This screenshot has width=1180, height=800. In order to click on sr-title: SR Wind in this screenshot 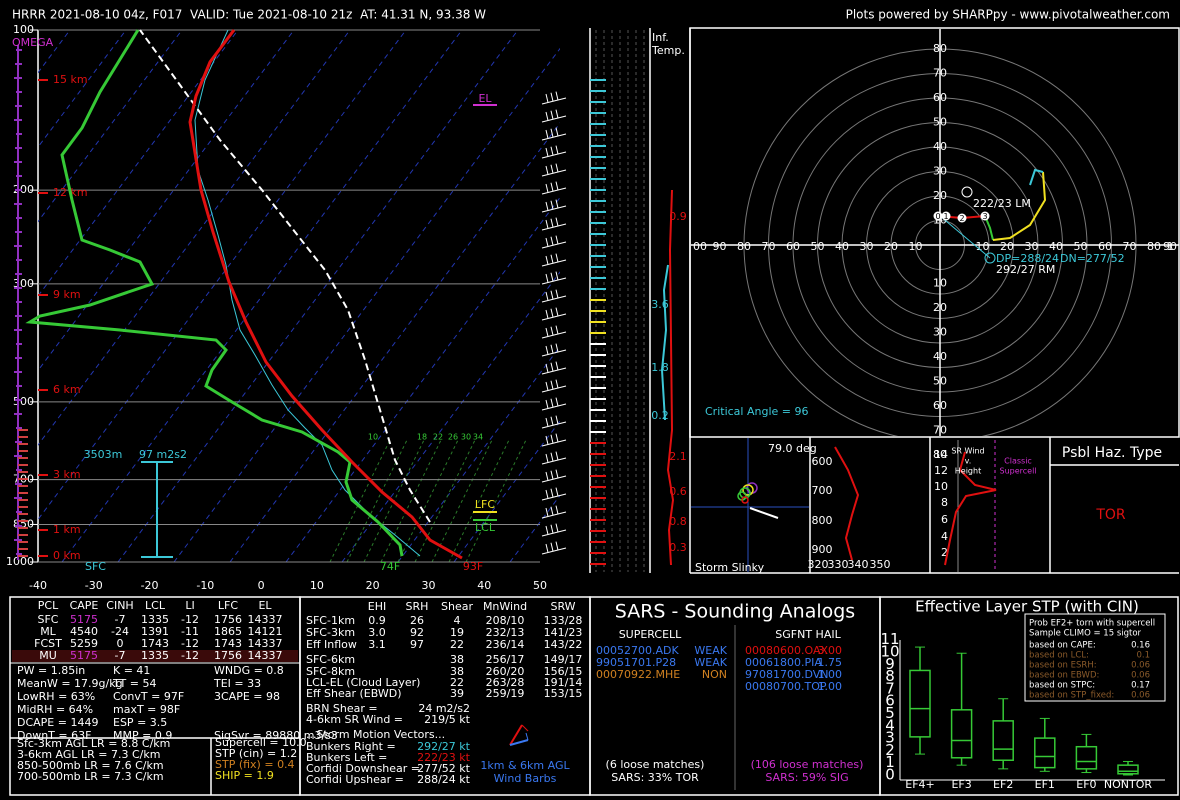, I will do `click(967, 451)`.